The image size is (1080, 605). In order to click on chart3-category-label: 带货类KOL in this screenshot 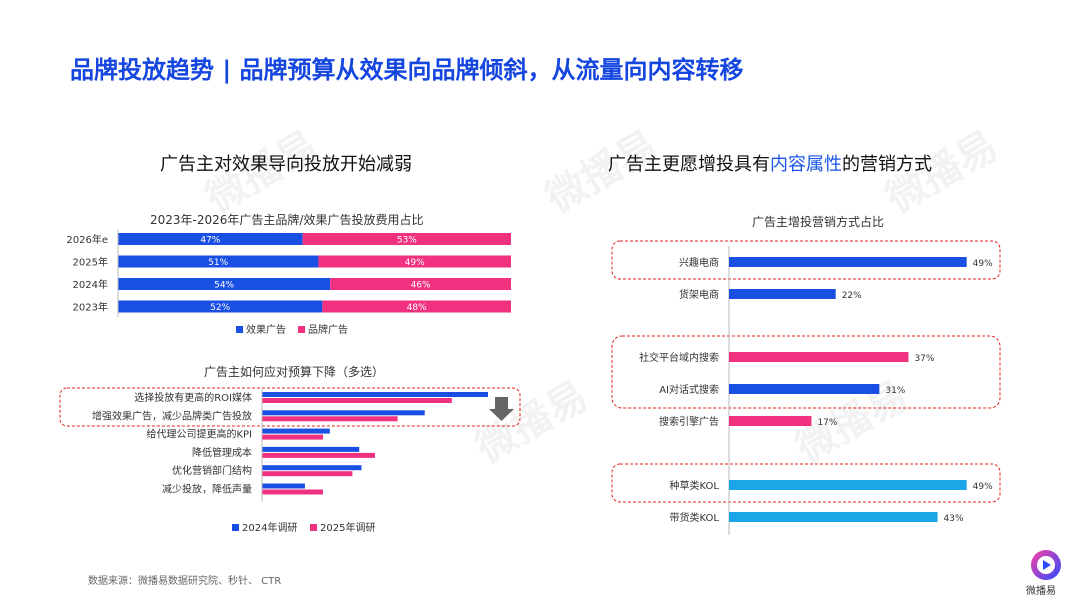, I will do `click(695, 517)`.